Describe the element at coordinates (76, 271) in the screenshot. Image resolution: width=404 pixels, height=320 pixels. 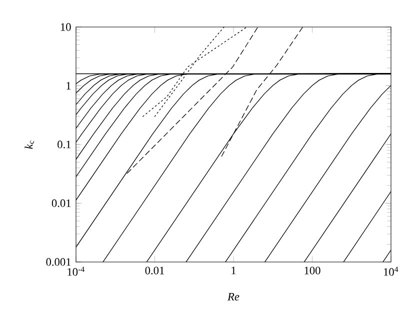
I see `x-tick-label: 10$^{-4}$` at that location.